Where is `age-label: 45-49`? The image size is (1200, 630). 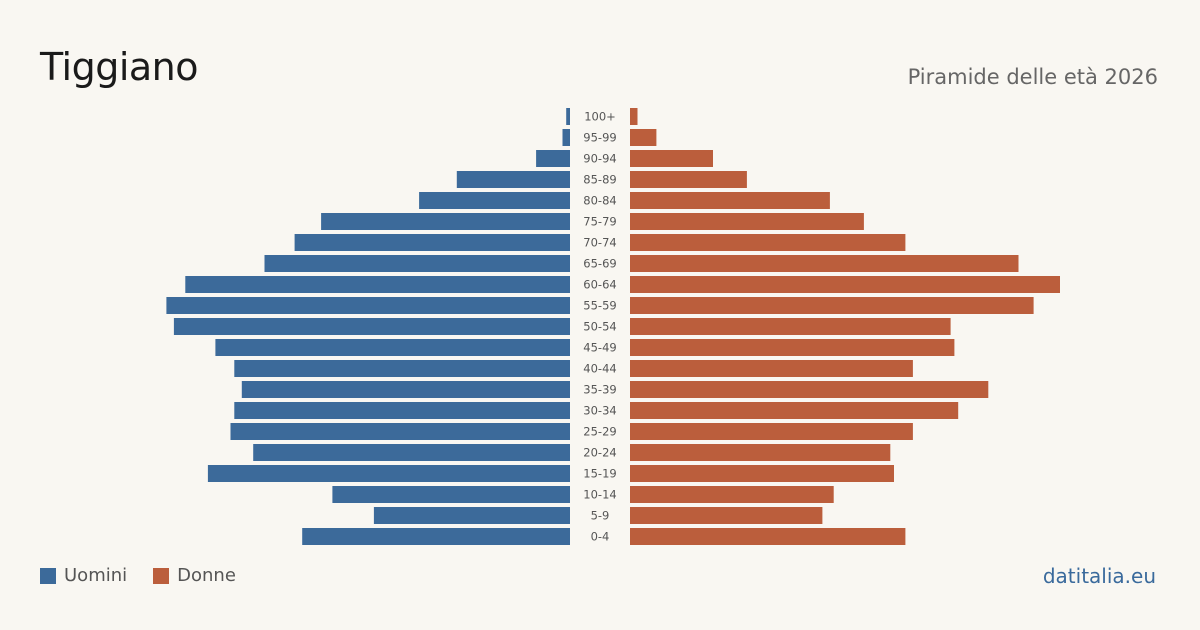 age-label: 45-49 is located at coordinates (599, 348).